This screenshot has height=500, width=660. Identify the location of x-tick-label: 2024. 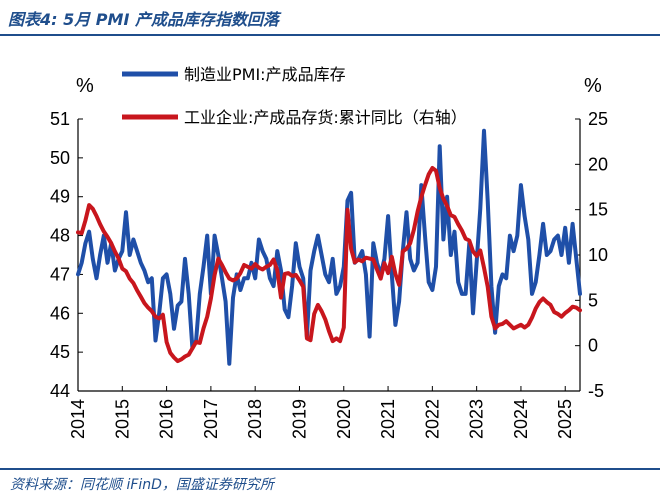
(521, 419).